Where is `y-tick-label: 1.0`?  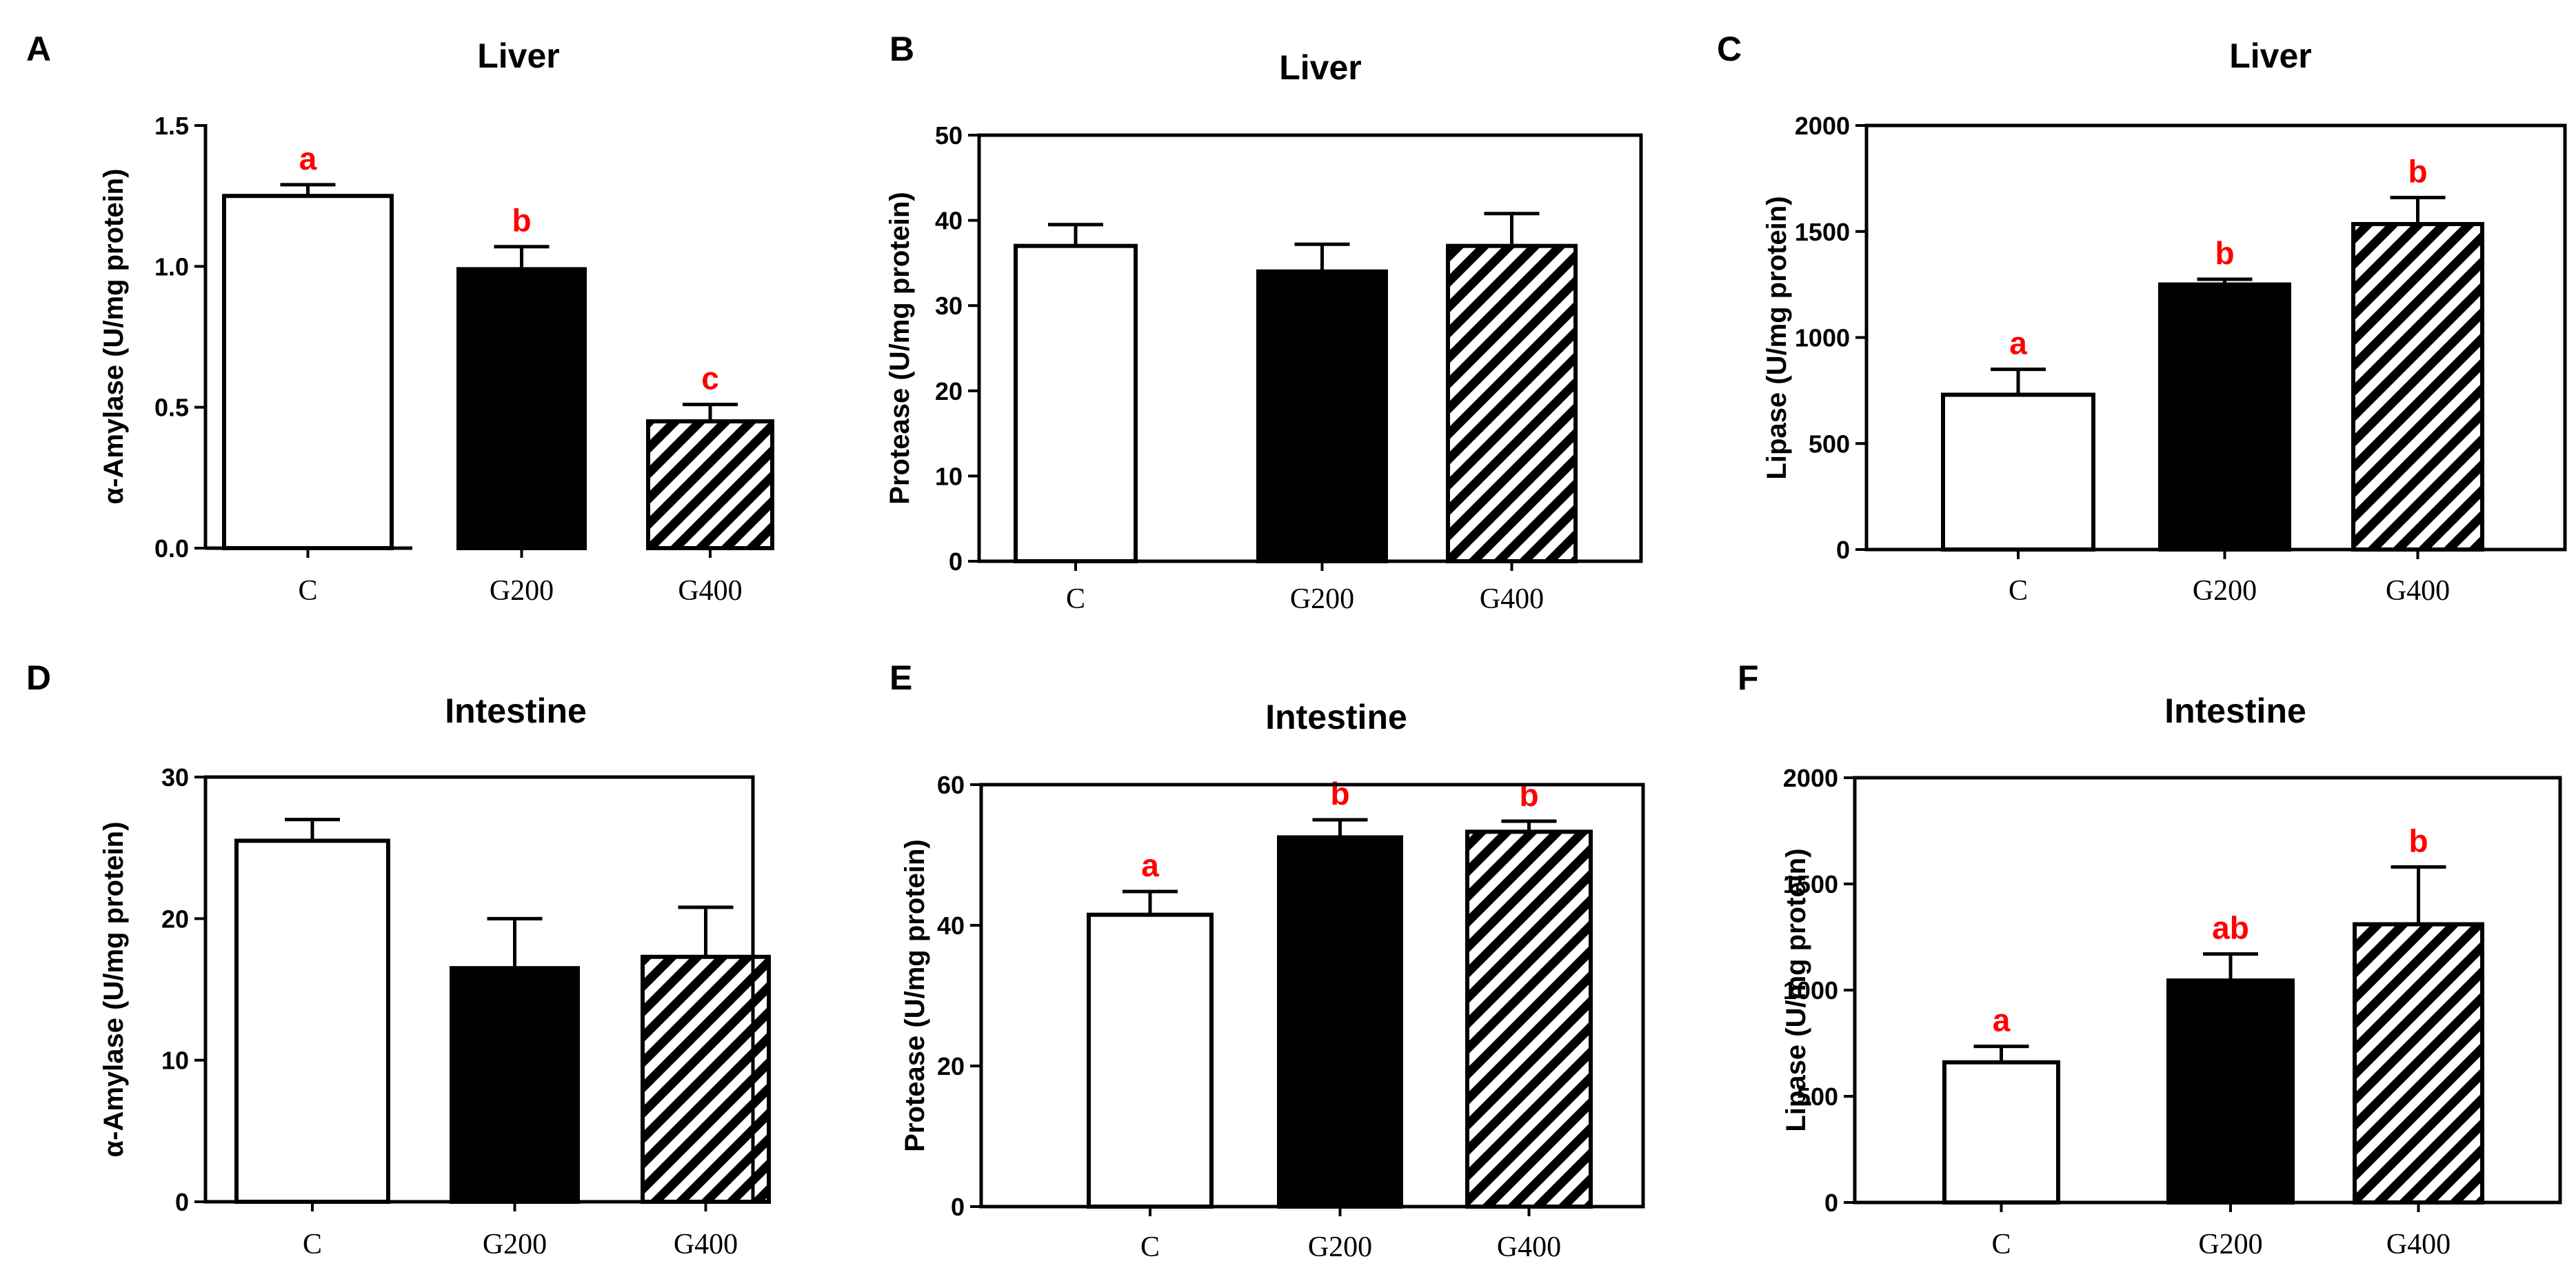 y-tick-label: 1.0 is located at coordinates (171, 266).